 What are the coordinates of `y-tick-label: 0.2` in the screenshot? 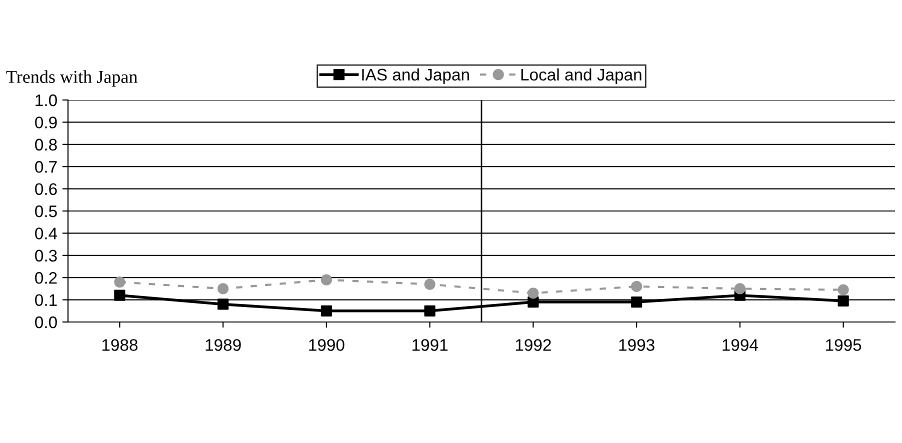 It's located at (46, 278).